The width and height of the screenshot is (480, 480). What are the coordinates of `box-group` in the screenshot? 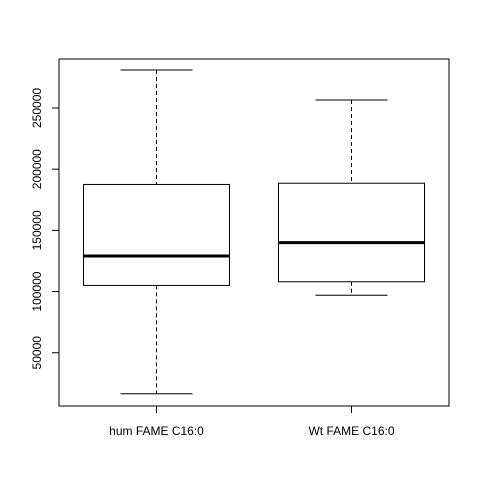 It's located at (352, 197).